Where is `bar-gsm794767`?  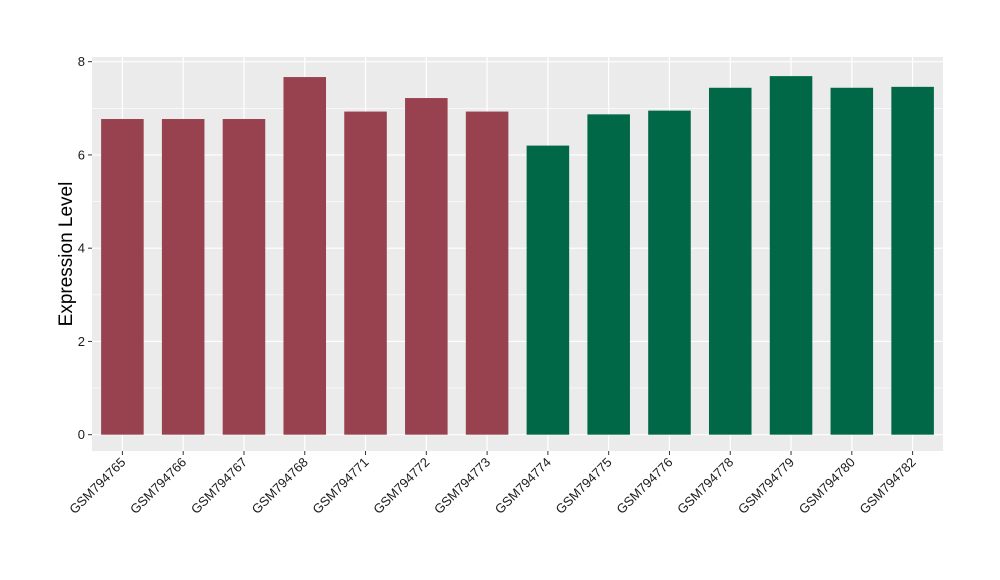
bar-gsm794767 is located at coordinates (244, 277).